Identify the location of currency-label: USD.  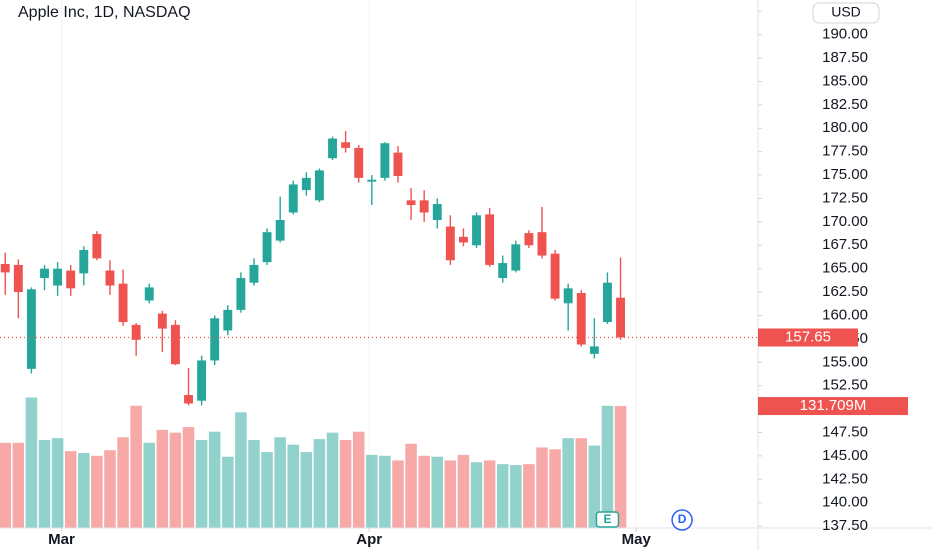
(846, 12).